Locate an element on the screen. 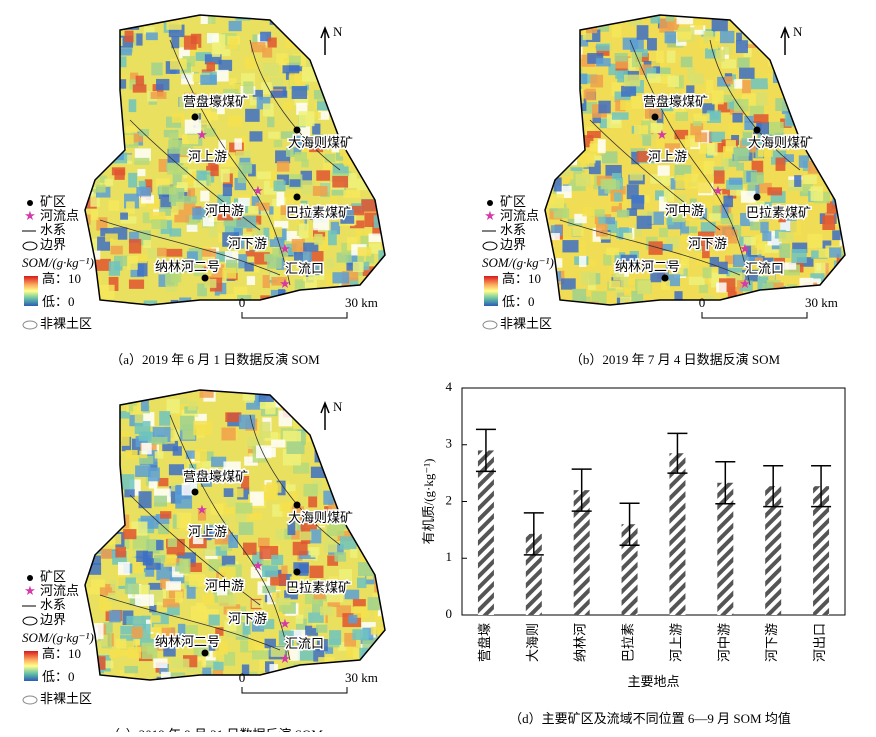 The image size is (876, 737). river is located at coordinates (195, 175).